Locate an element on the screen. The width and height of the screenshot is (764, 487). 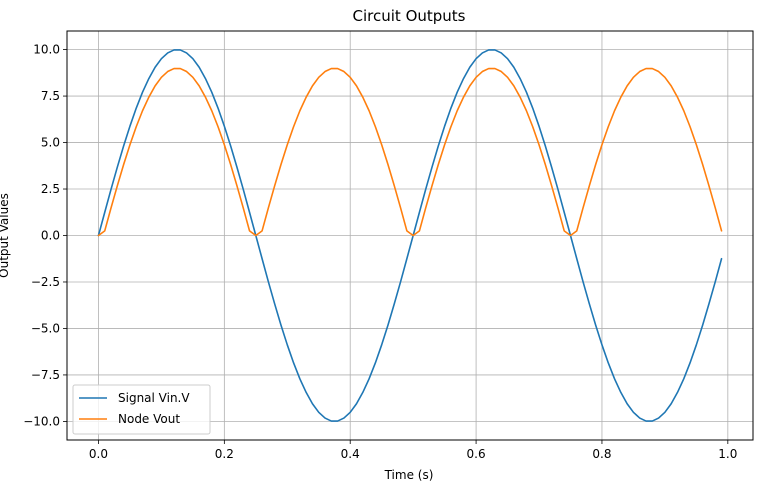
legend: Signal Vin.V Node Vout is located at coordinates (141, 409).